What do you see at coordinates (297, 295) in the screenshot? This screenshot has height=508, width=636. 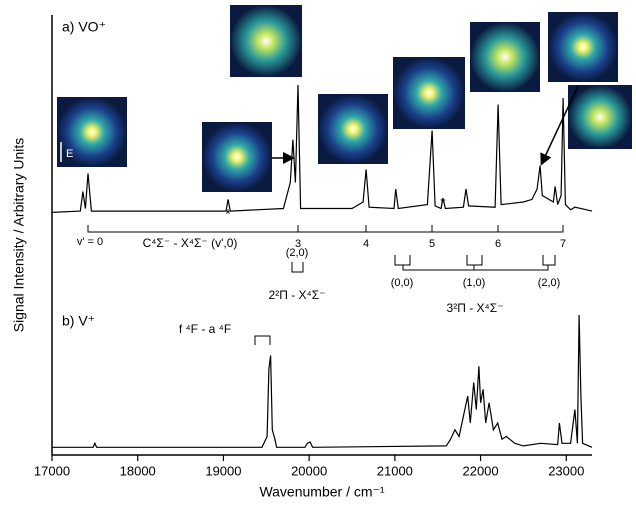 I see `band-label: 2²Π - X⁴Σ⁻` at bounding box center [297, 295].